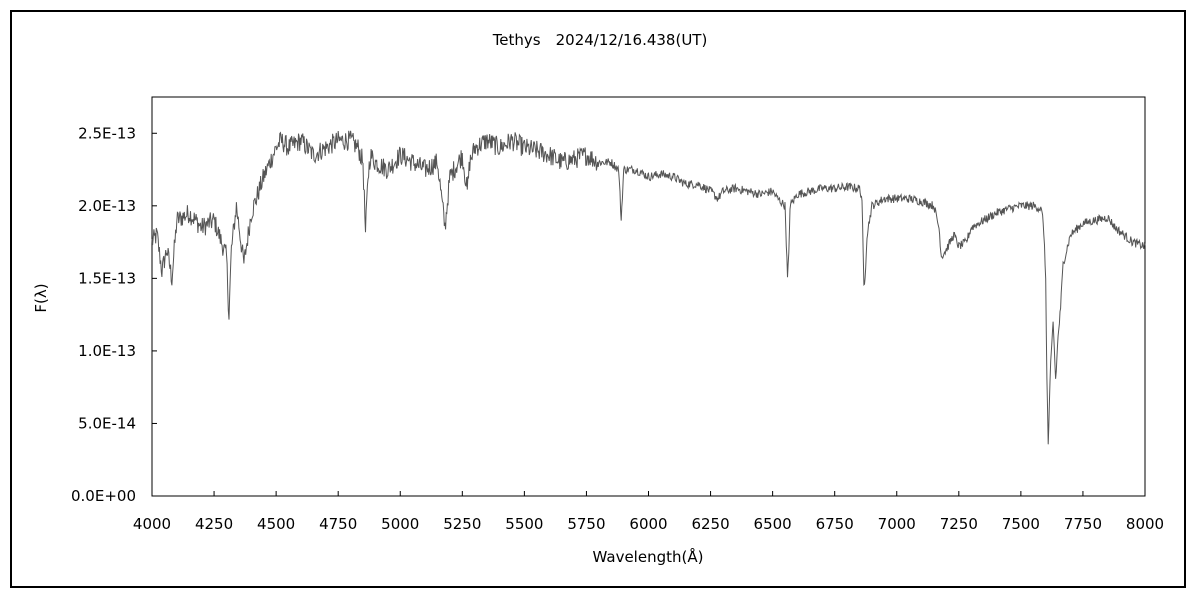 Image resolution: width=1200 pixels, height=600 pixels. Describe the element at coordinates (462, 524) in the screenshot. I see `x-tick-label: 5250` at that location.